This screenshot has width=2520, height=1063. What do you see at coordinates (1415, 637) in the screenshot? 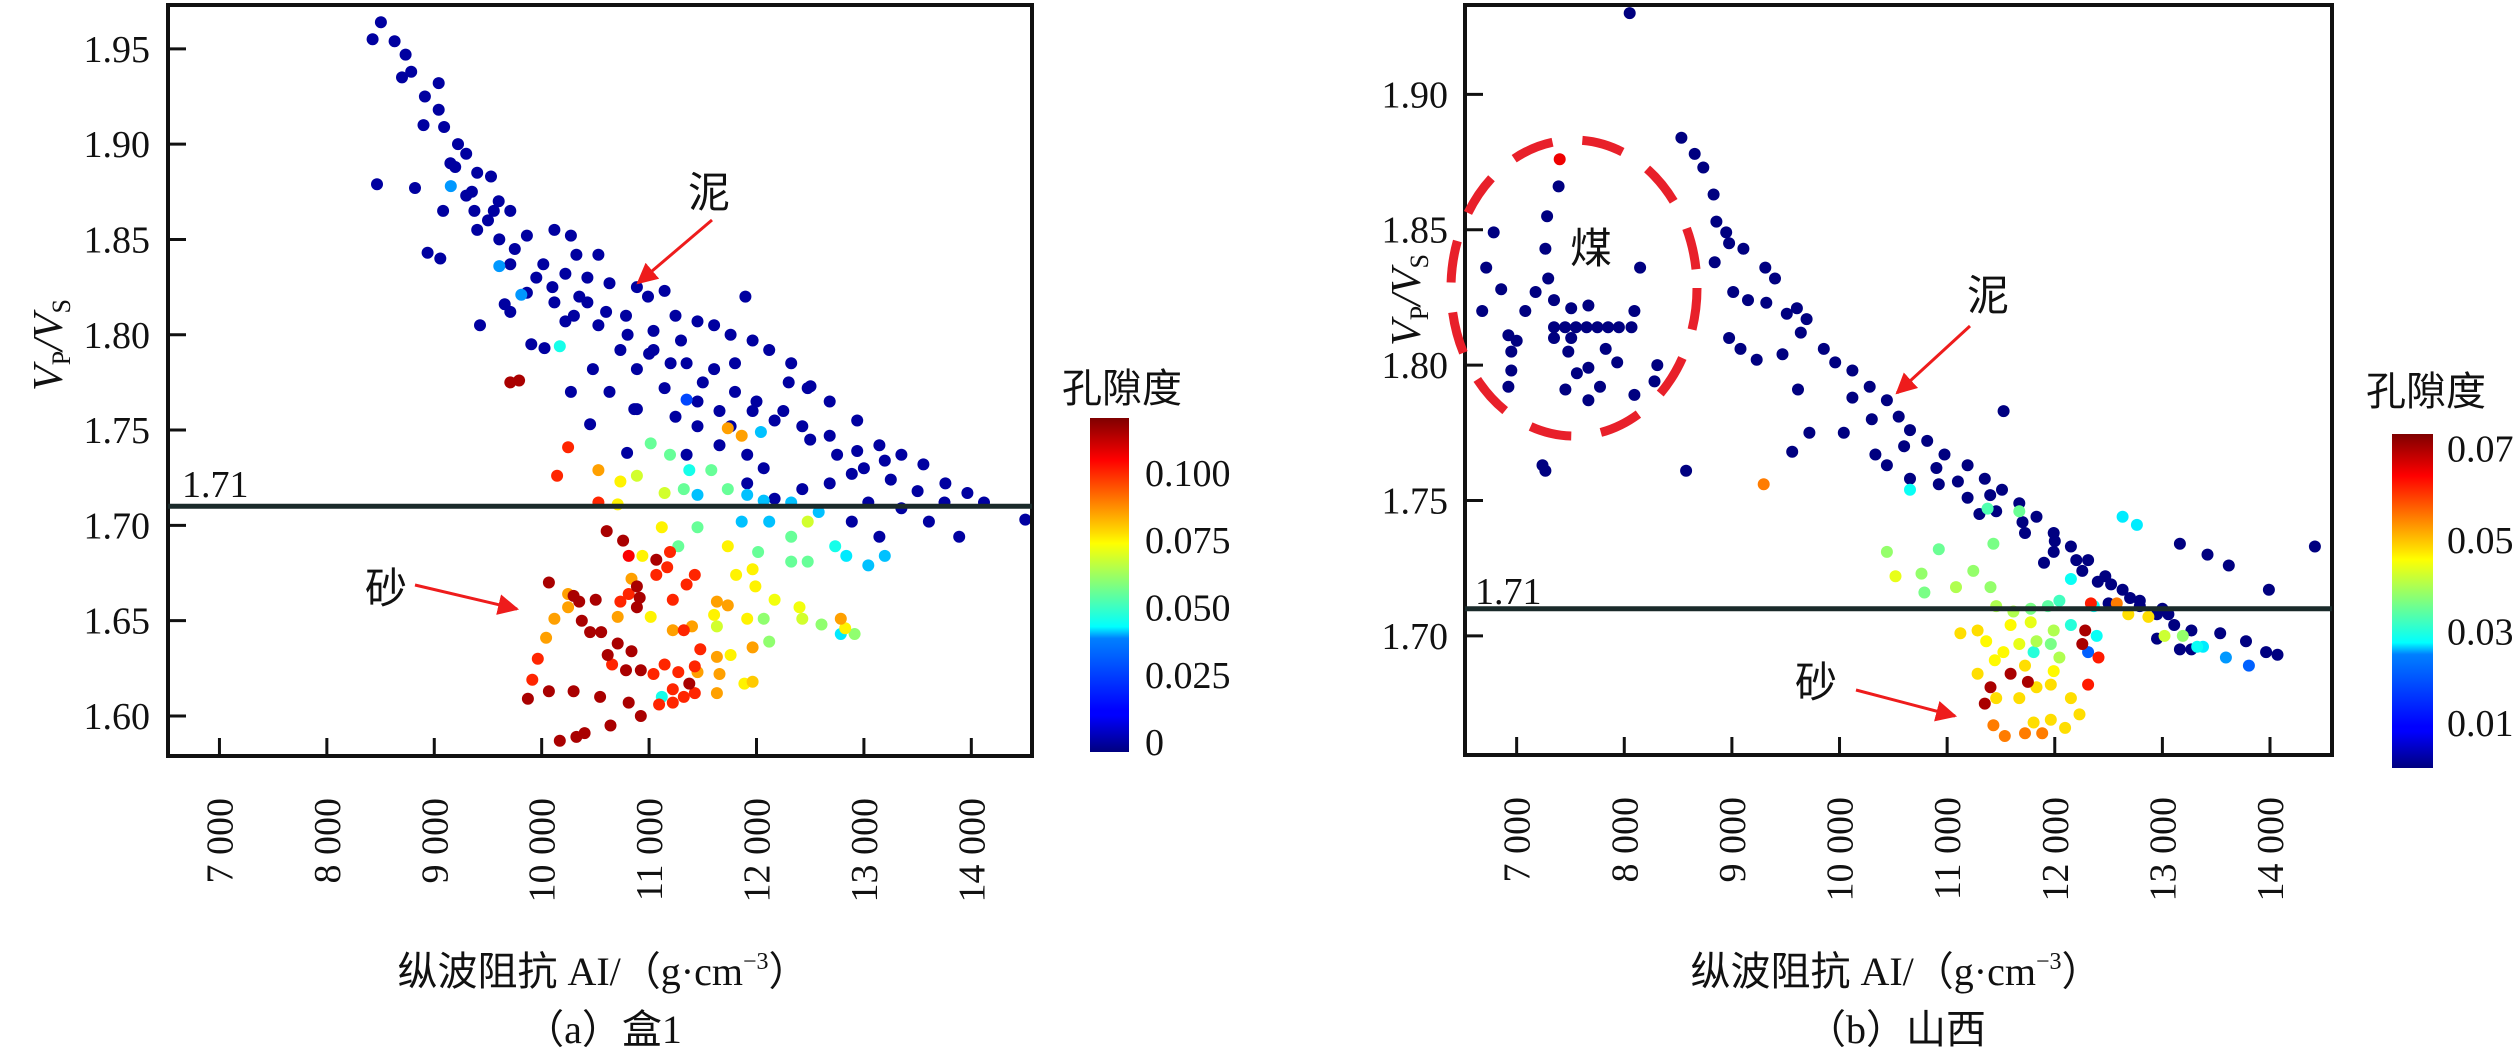
I see `y-tick-label: 1.70` at bounding box center [1415, 637].